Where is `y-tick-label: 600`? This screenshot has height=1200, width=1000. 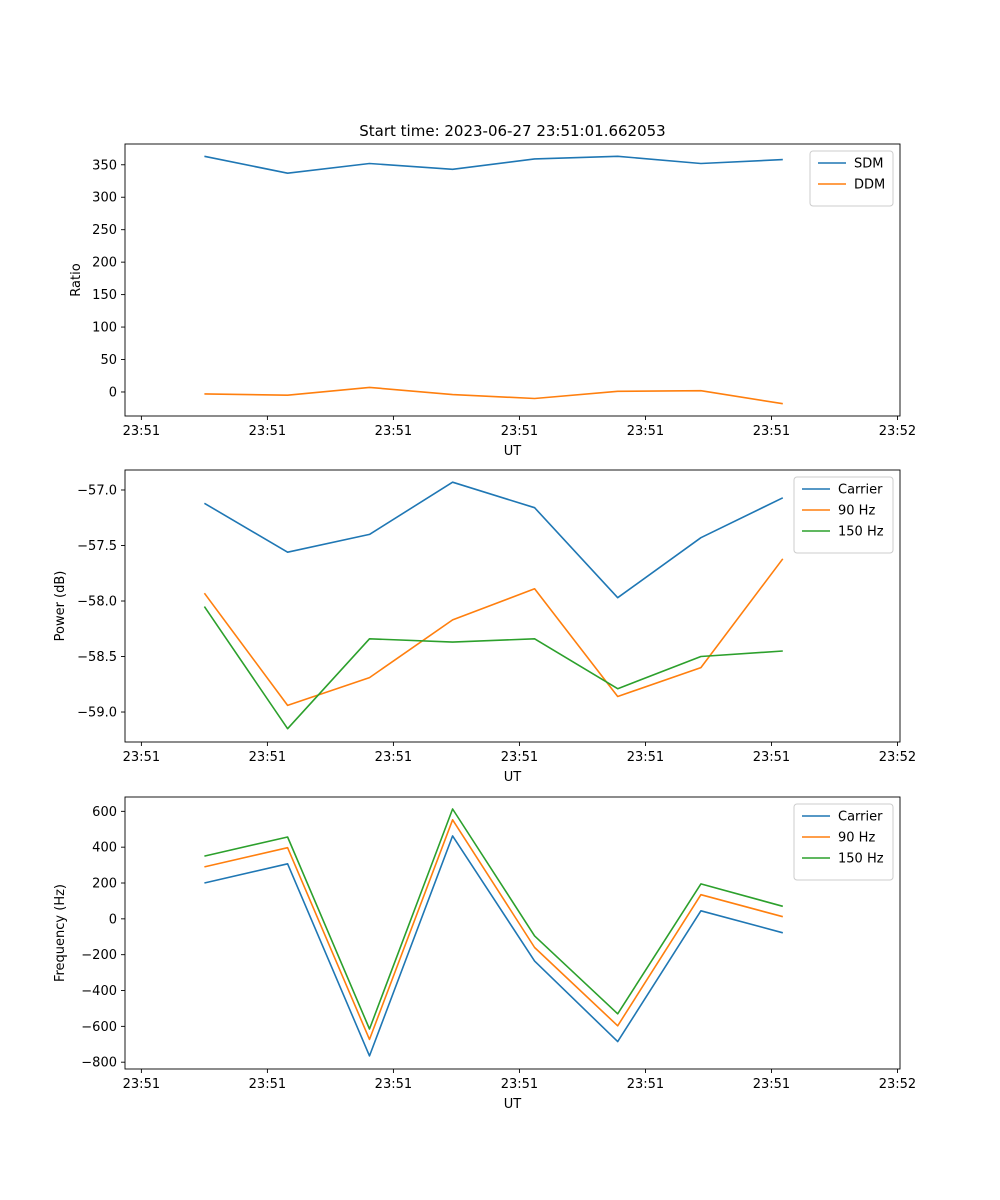 y-tick-label: 600 is located at coordinates (104, 812).